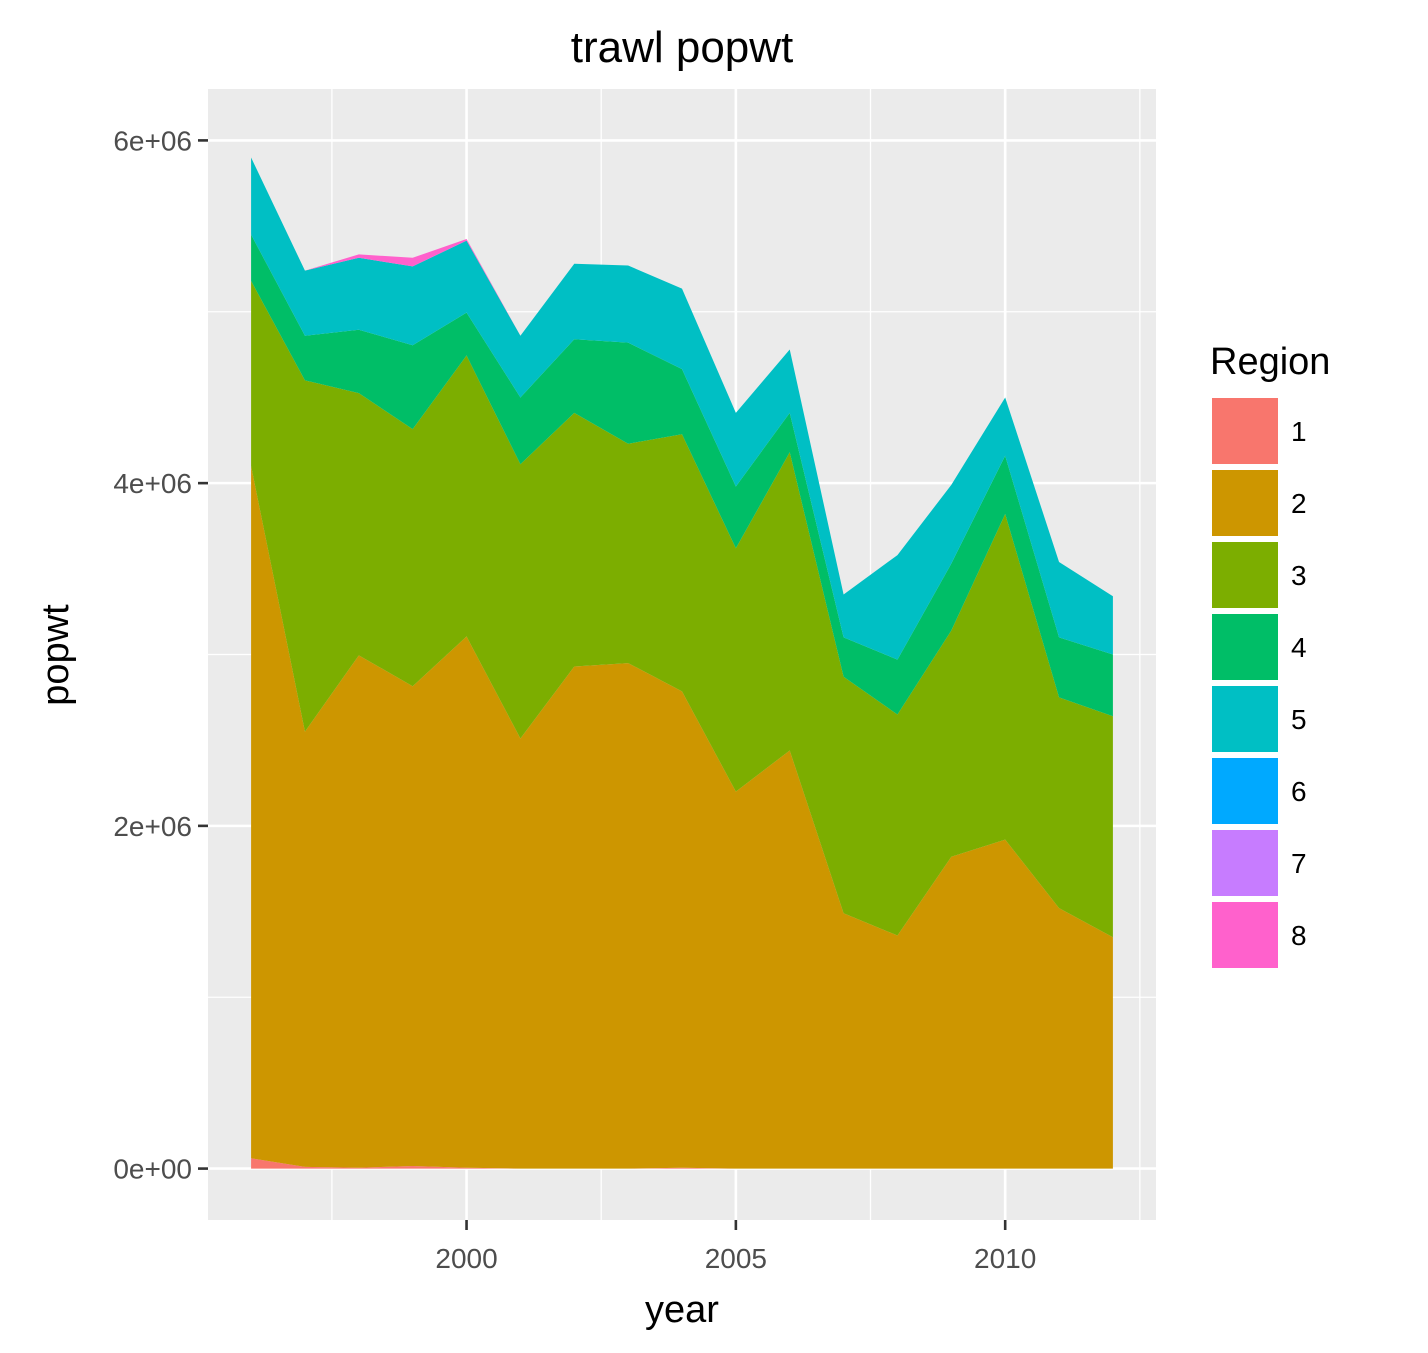 The image size is (1428, 1353). What do you see at coordinates (152, 1169) in the screenshot?
I see `y-tick-label: 0e+00` at bounding box center [152, 1169].